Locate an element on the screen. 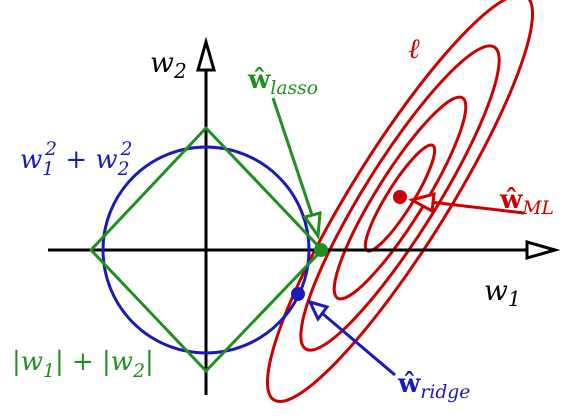 This screenshot has width=587, height=418. ml-pointer-line is located at coordinates (477, 207).